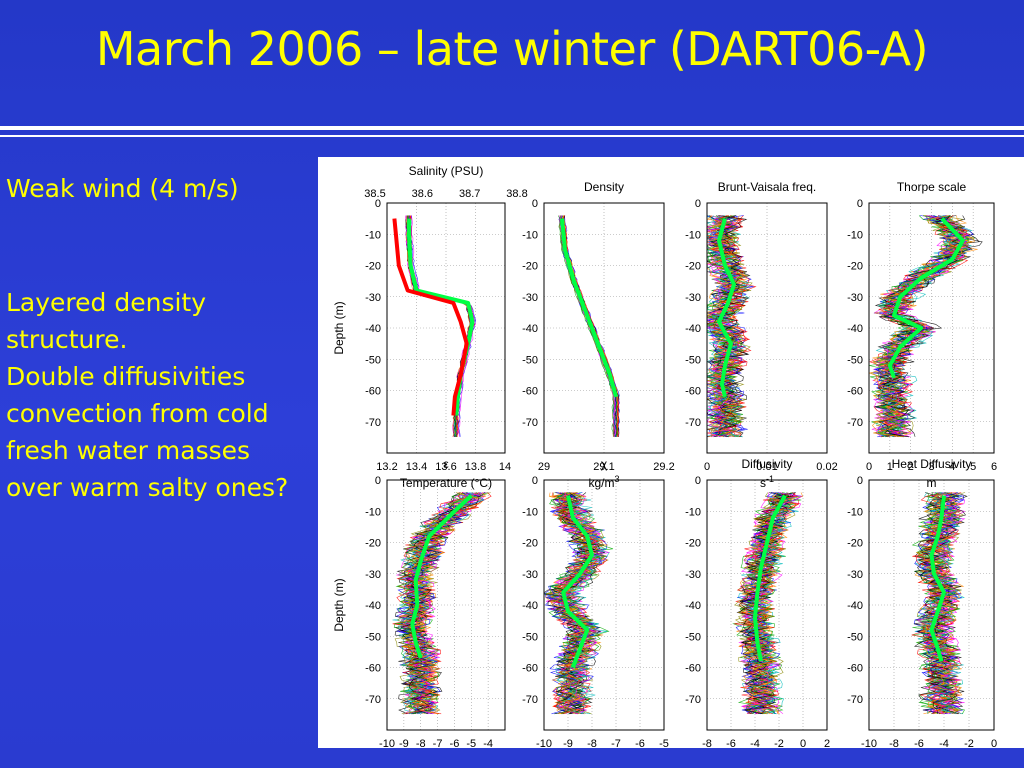 The height and width of the screenshot is (768, 1024). What do you see at coordinates (663, 467) in the screenshot?
I see `x-tick-label: 29.2` at bounding box center [663, 467].